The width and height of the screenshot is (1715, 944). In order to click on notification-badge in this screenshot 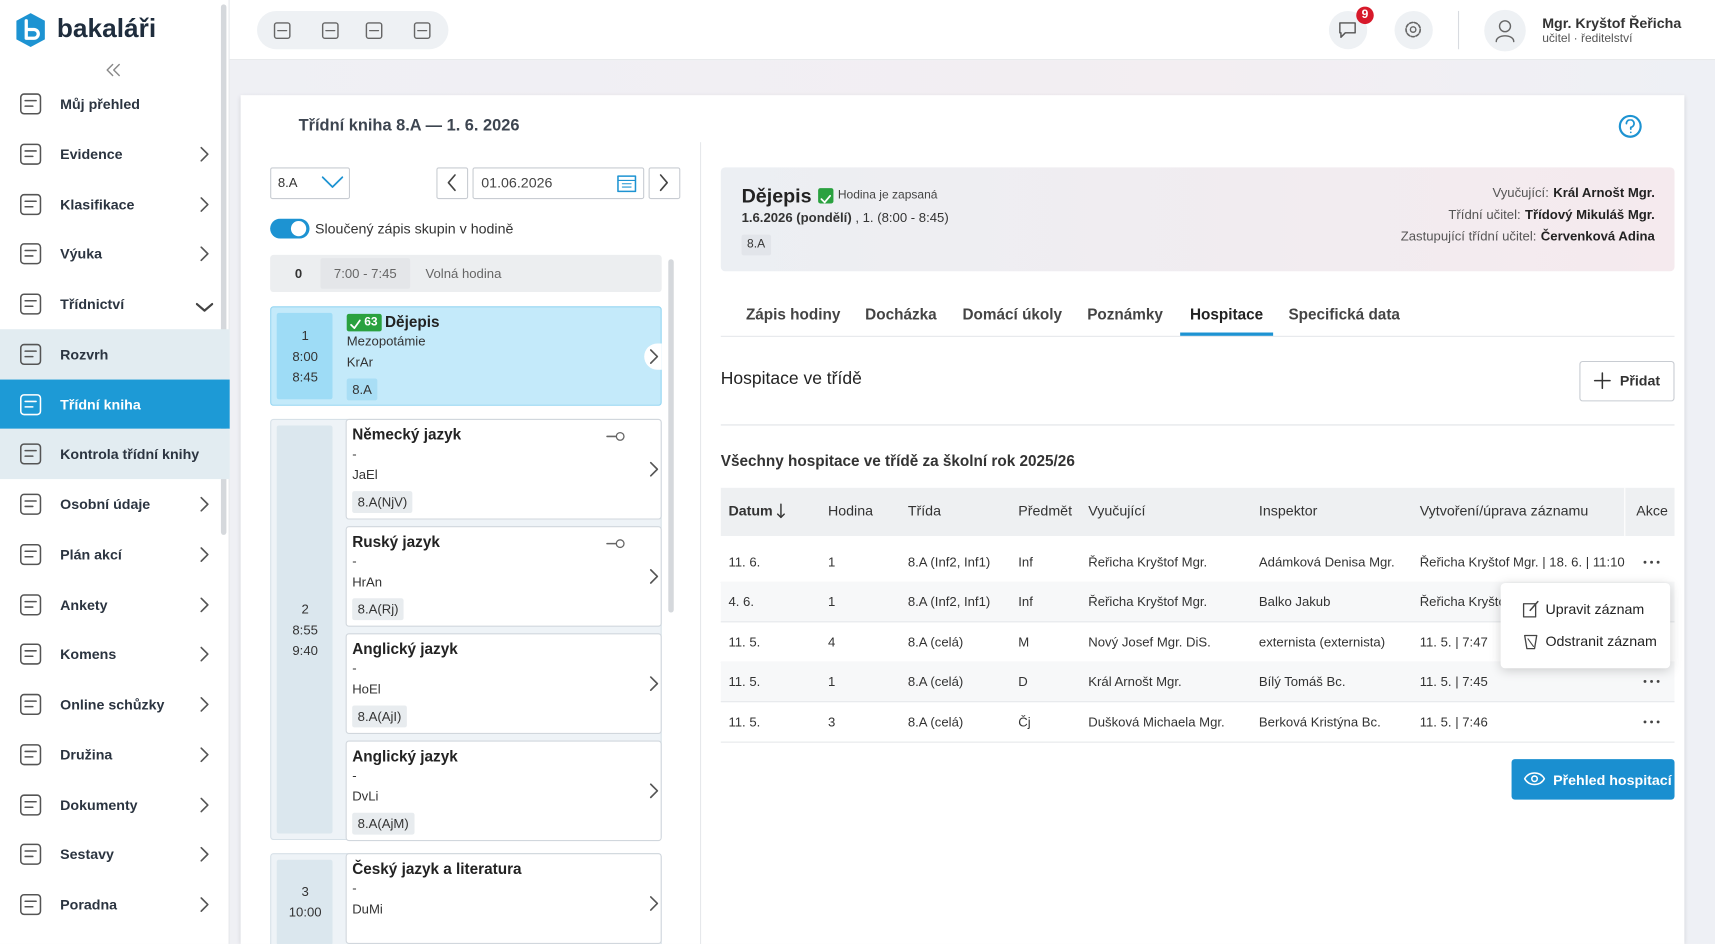, I will do `click(1365, 15)`.